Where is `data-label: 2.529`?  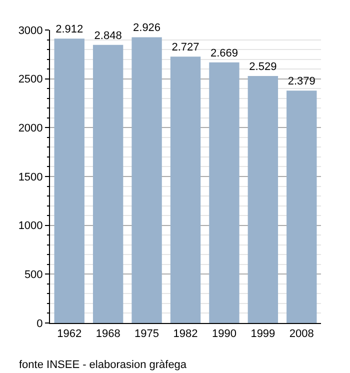
data-label: 2.529 is located at coordinates (263, 67).